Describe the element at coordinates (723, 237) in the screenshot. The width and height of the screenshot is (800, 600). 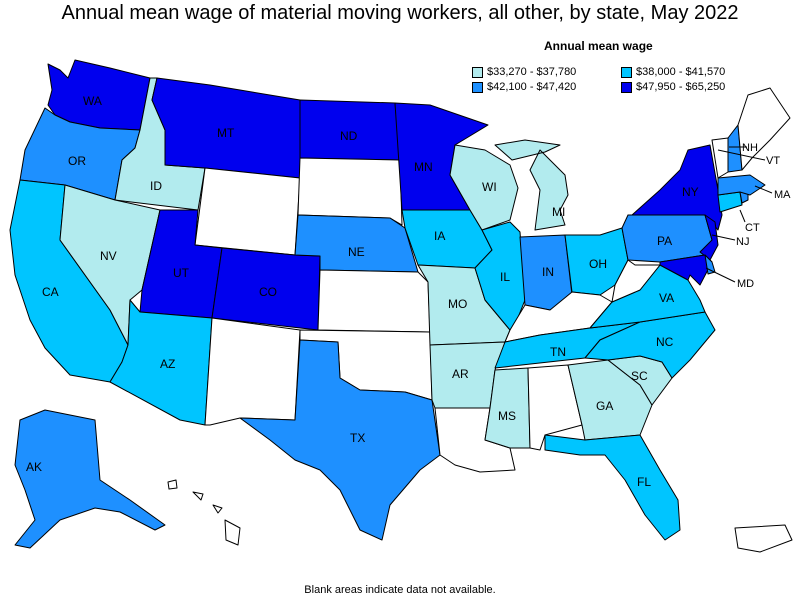
I see `callout-line-NJ` at that location.